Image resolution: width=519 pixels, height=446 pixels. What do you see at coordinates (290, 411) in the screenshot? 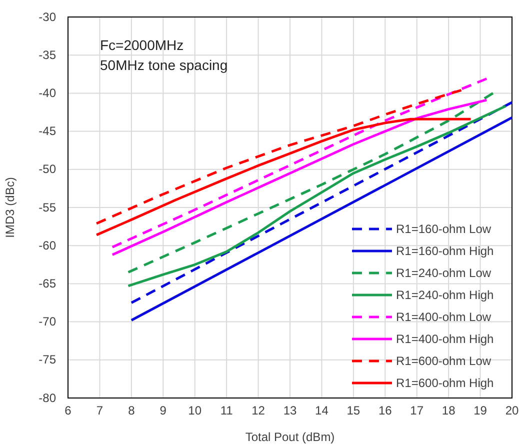
I see `x-tick-label: 13` at bounding box center [290, 411].